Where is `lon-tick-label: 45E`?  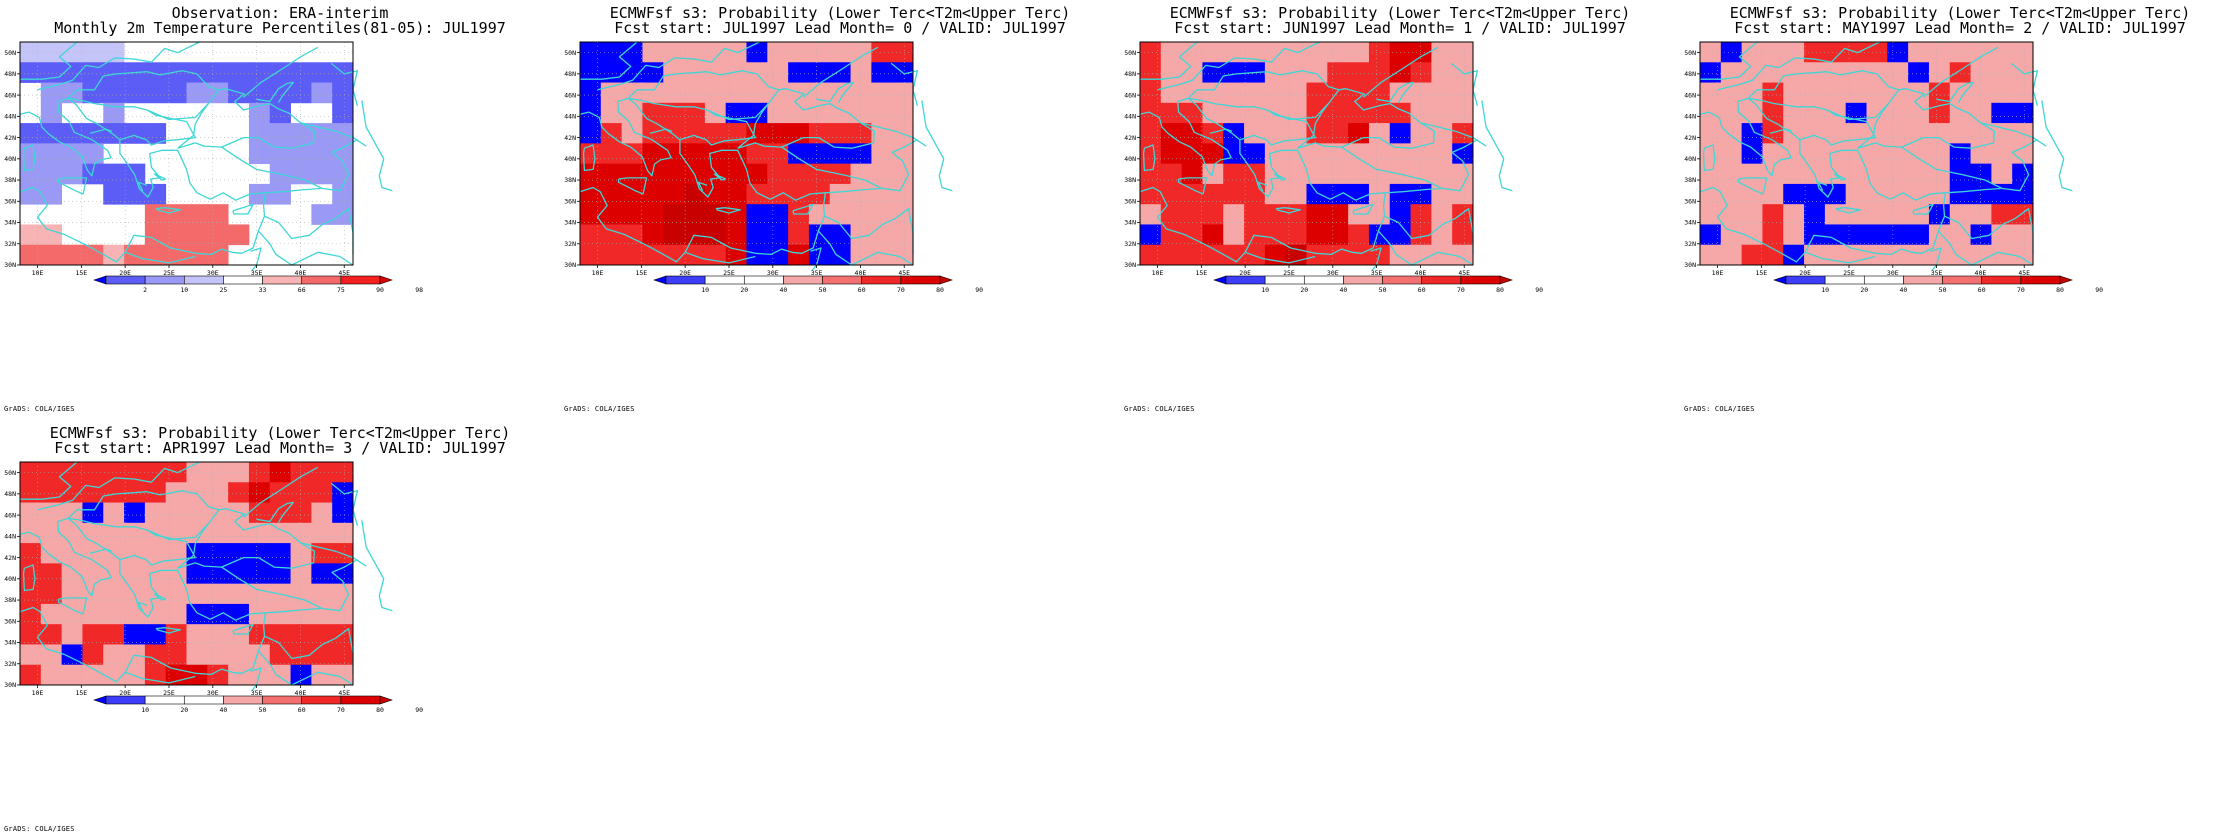
lon-tick-label: 45E is located at coordinates (2024, 273).